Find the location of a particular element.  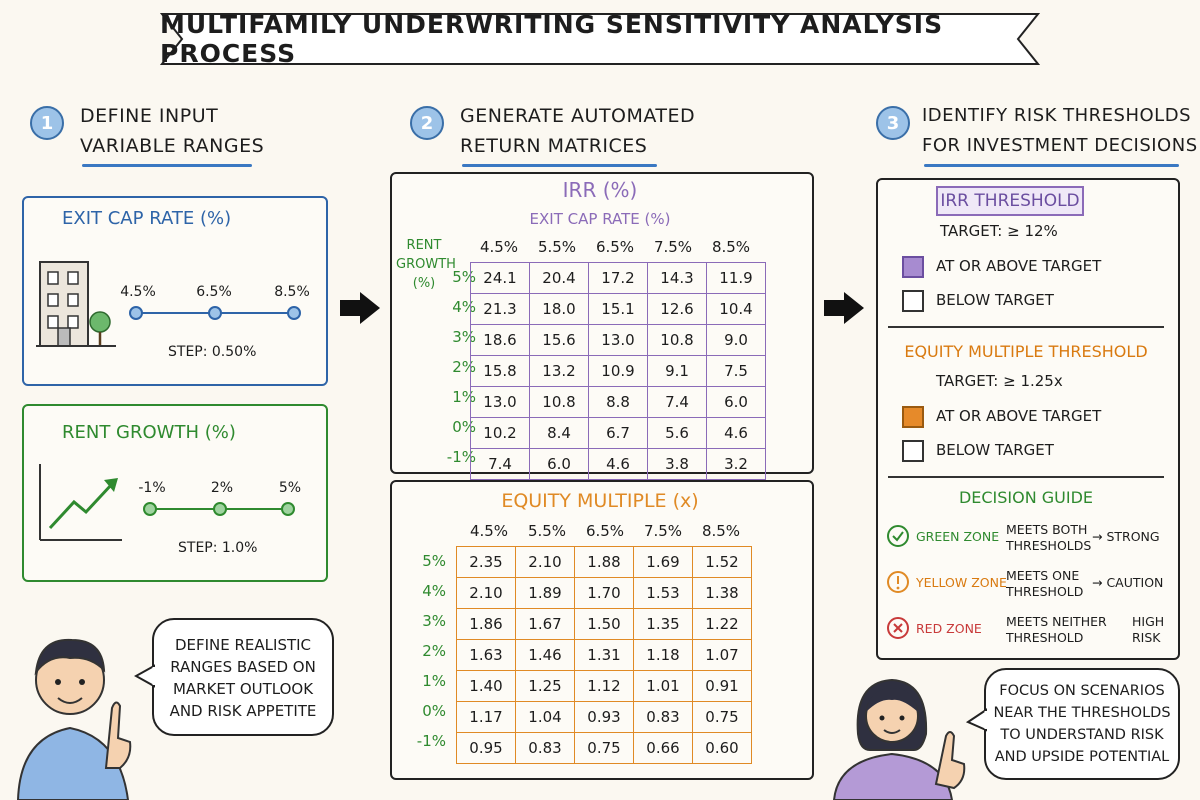

equity-below-label: BELOW TARGET is located at coordinates (995, 450).